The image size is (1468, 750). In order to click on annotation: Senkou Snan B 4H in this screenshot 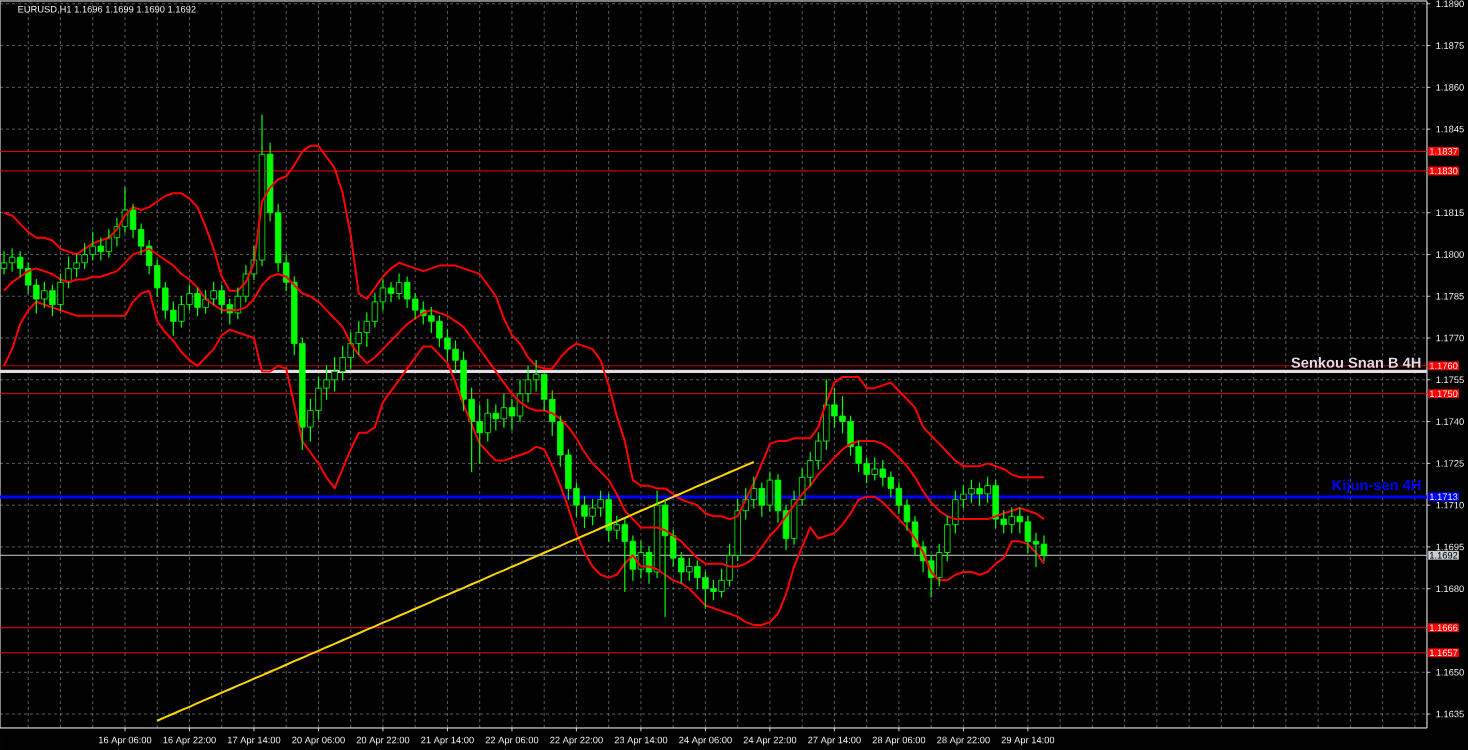, I will do `click(1356, 362)`.